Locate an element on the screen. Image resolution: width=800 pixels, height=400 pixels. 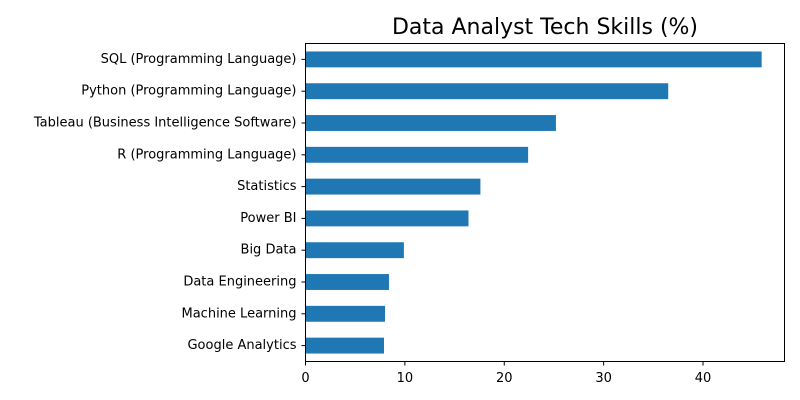
category-label: Data Engineering is located at coordinates (239, 282).